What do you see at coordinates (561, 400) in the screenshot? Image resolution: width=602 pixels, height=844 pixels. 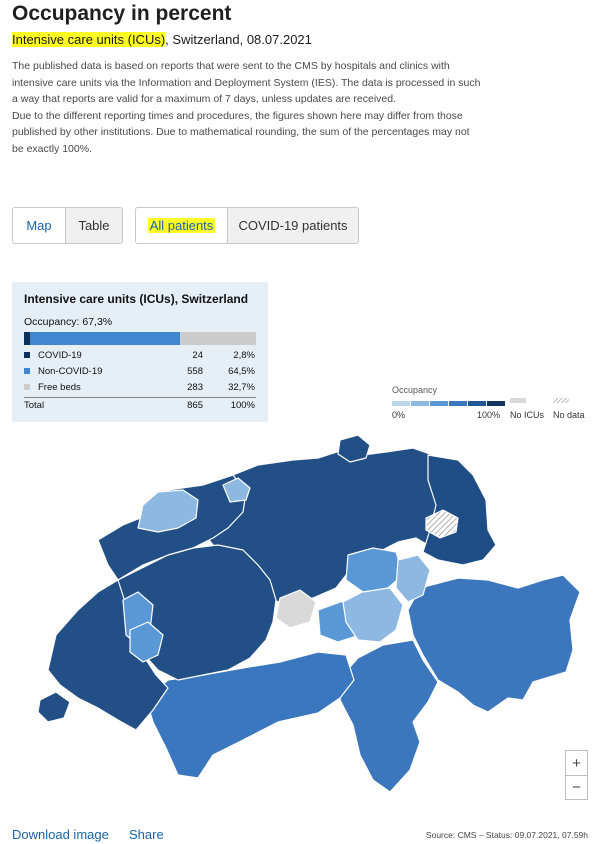 I see `legend-no-data-swatch` at bounding box center [561, 400].